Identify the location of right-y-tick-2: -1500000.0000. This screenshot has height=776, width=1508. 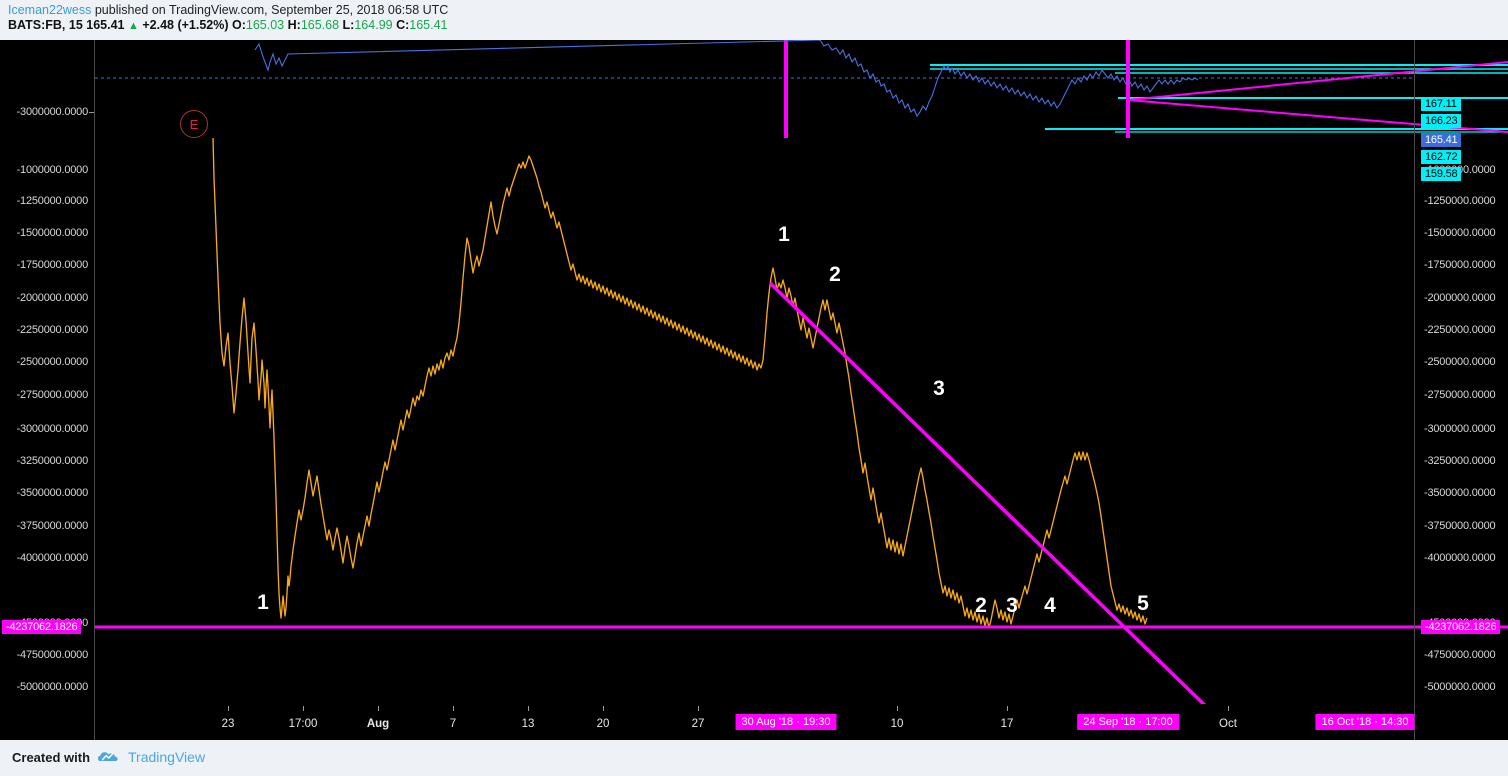
(1460, 233).